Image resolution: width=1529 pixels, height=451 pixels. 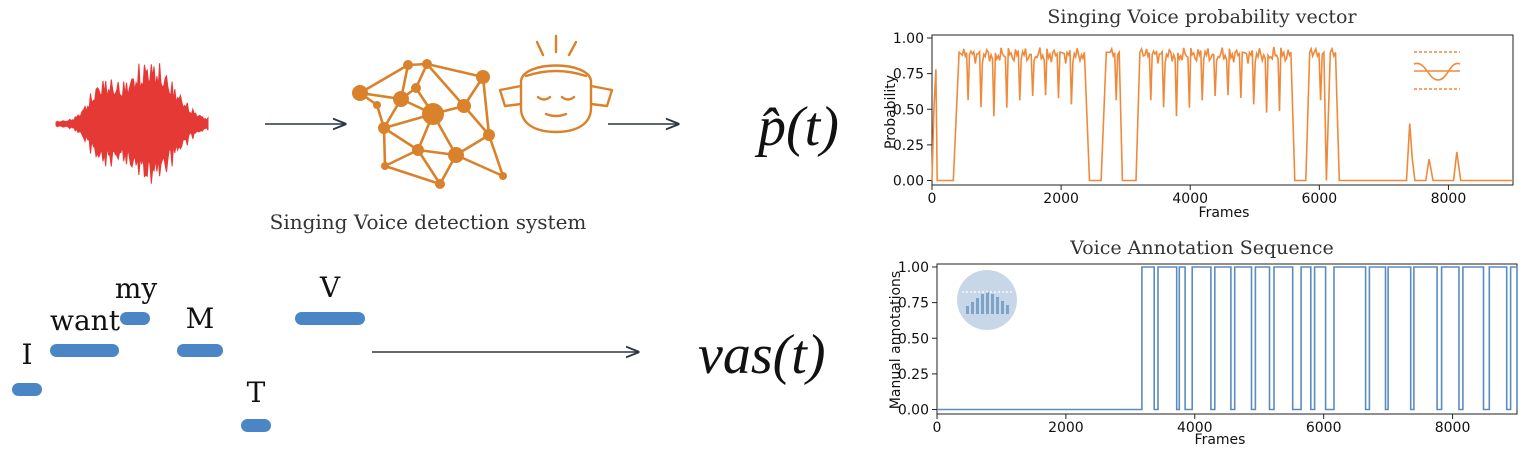 I want to click on lyric-word: V, so click(x=330, y=287).